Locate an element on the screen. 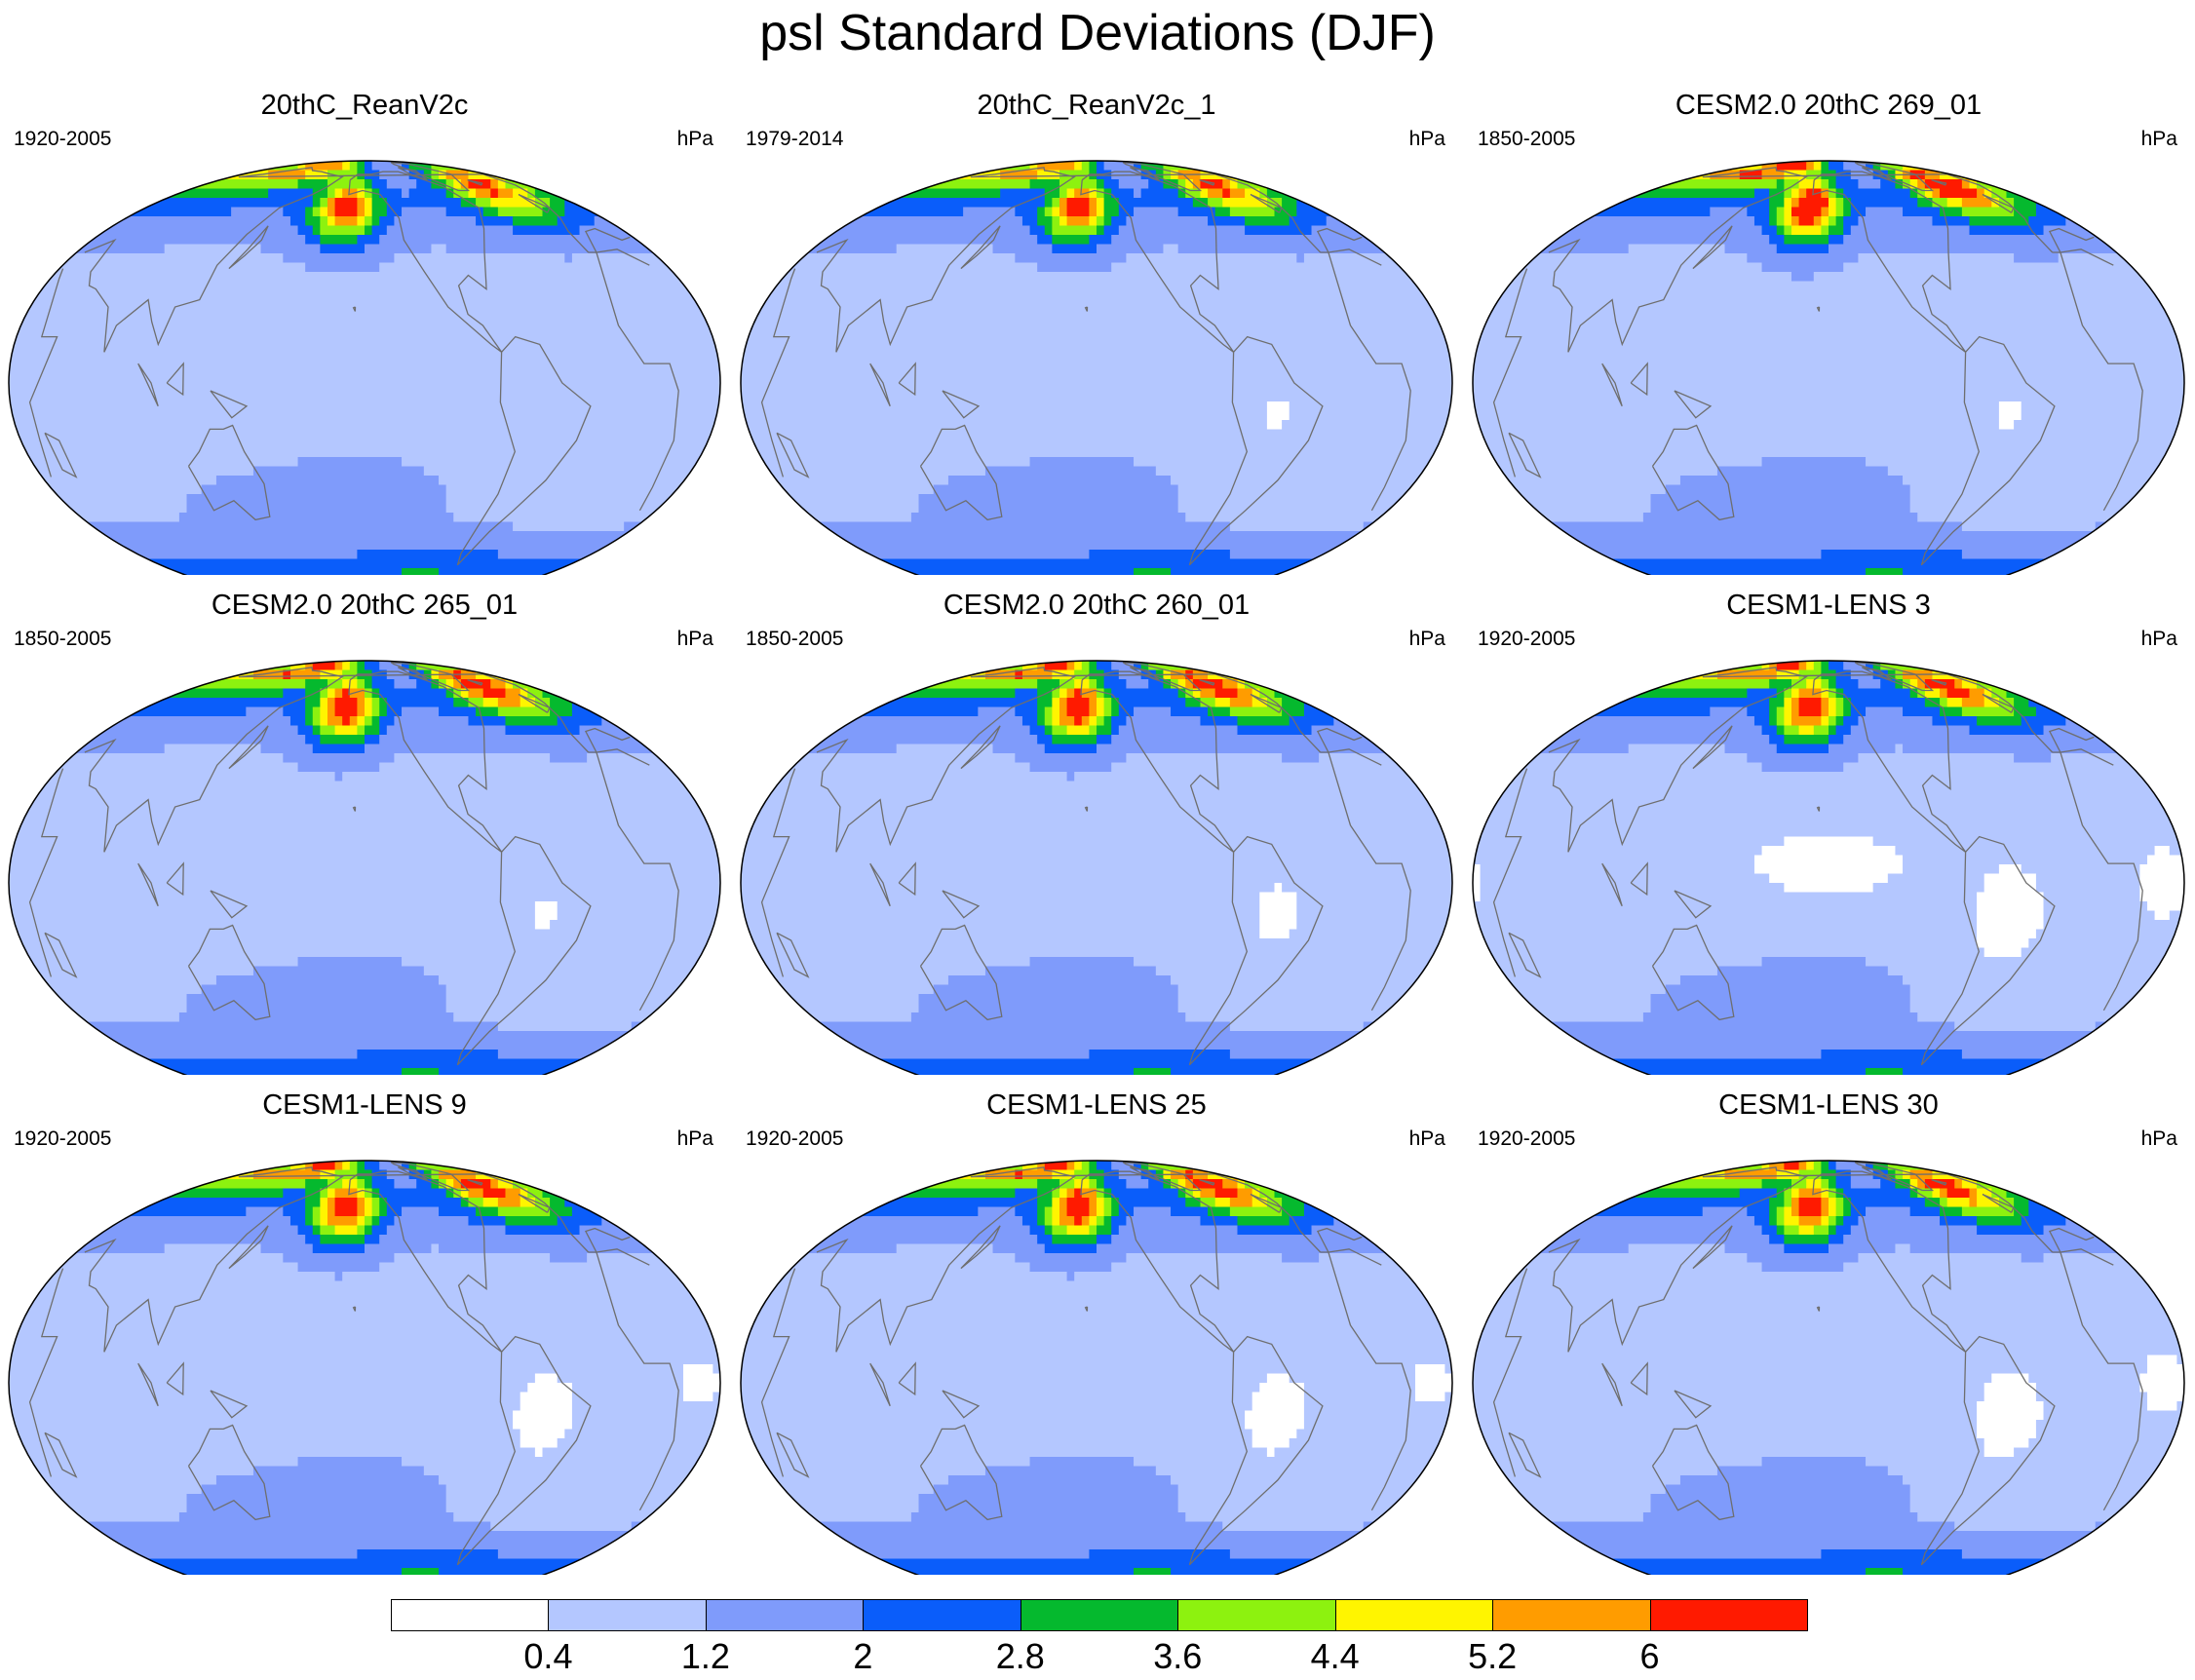 The height and width of the screenshot is (1680, 2195). colorbar-tick-label: 0.4 is located at coordinates (548, 1656).